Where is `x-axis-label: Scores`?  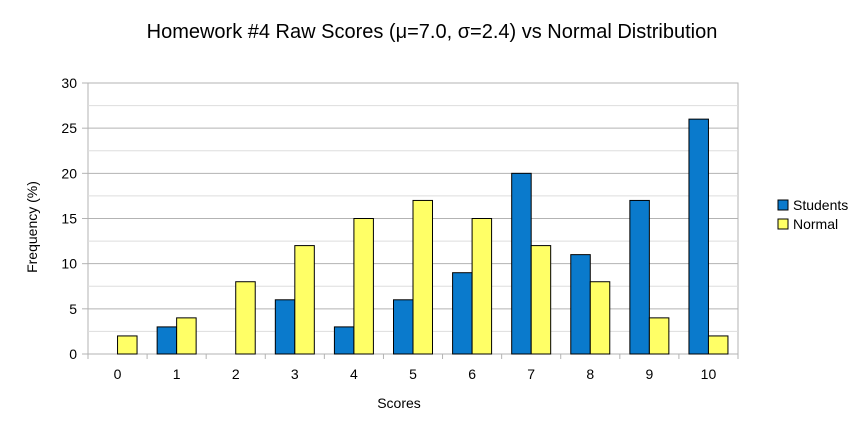
x-axis-label: Scores is located at coordinates (399, 403).